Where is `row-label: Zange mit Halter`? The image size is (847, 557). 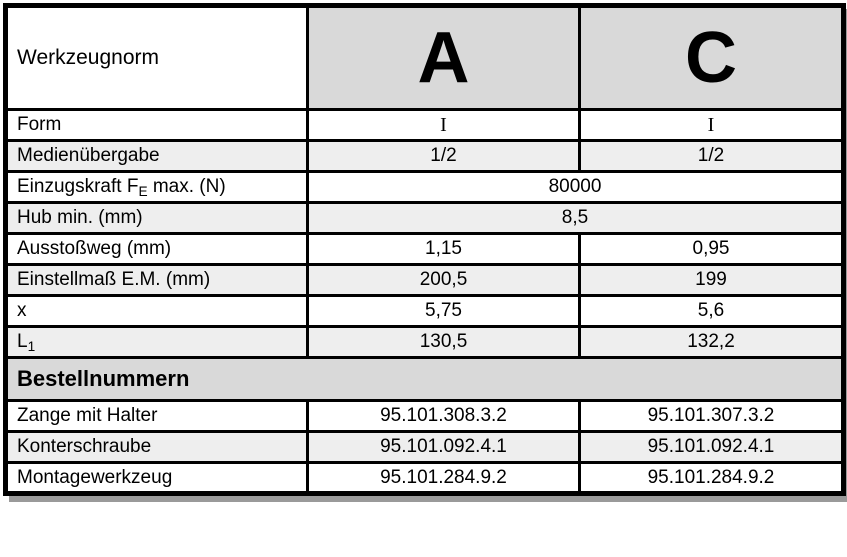 row-label: Zange mit Halter is located at coordinates (156, 416).